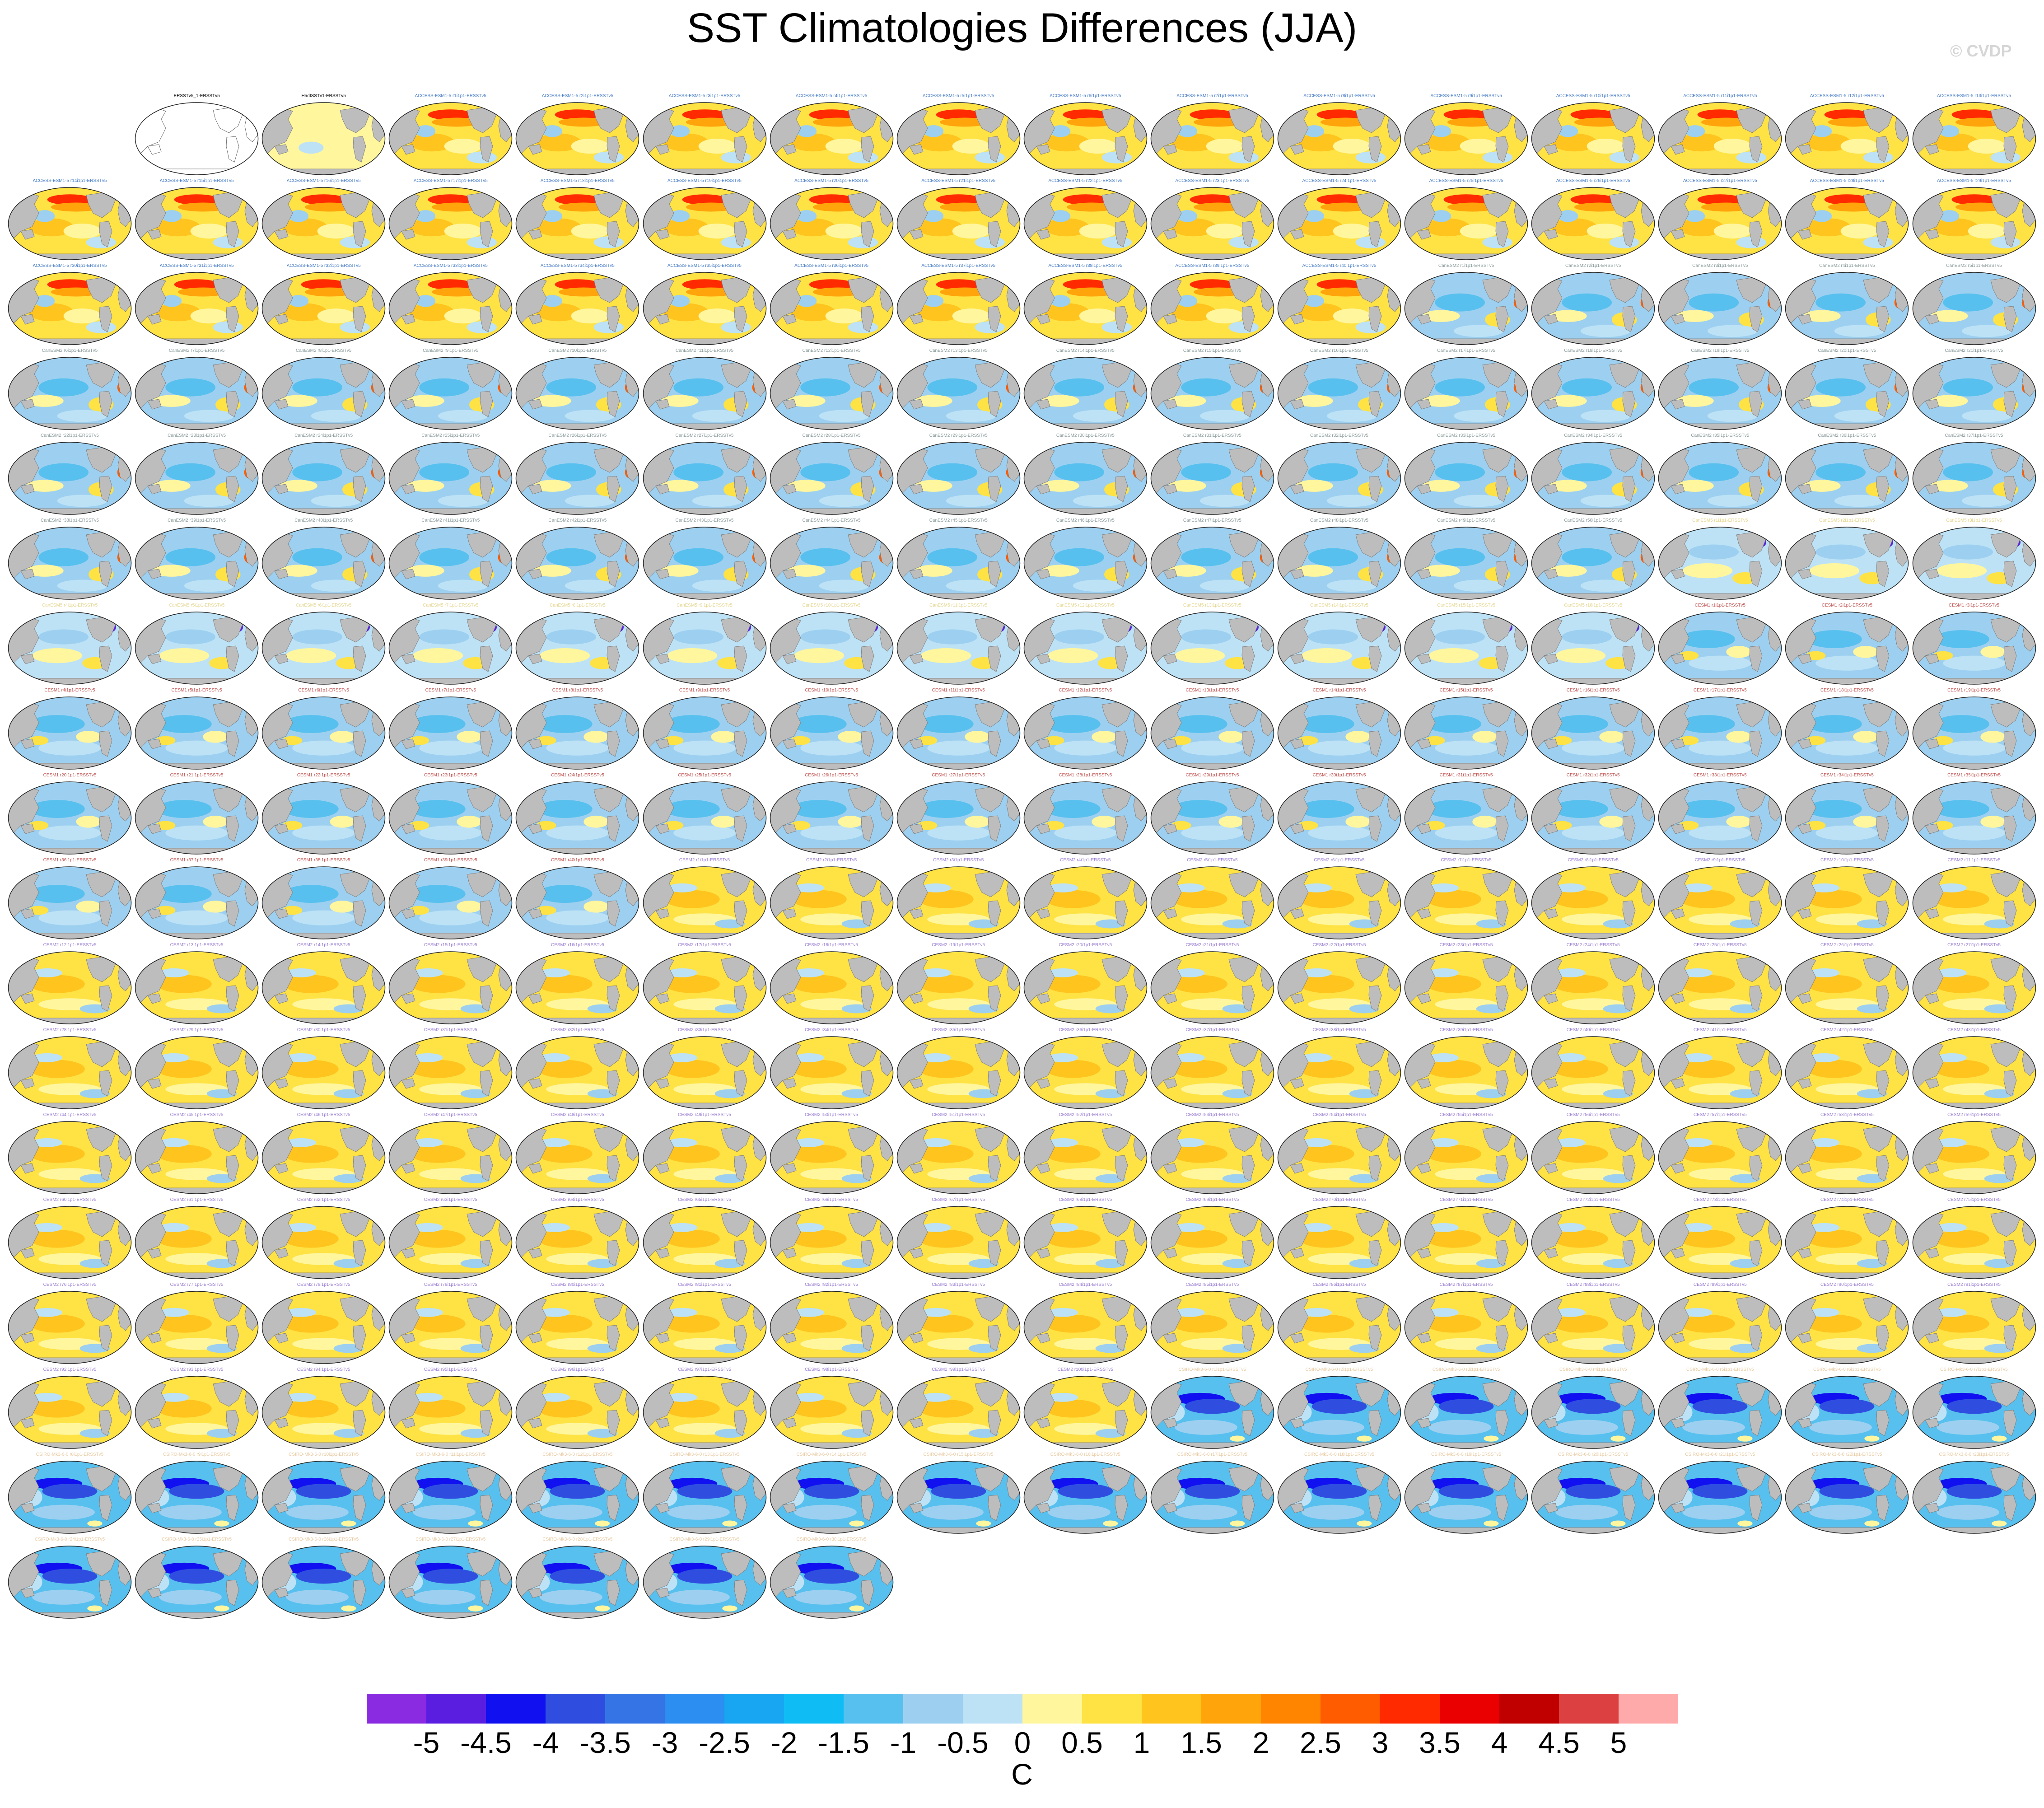  Describe the element at coordinates (196, 220) in the screenshot. I see `map-panel: ACCESS-ESM1-5 r15i1p1-ERSSTv5` at that location.